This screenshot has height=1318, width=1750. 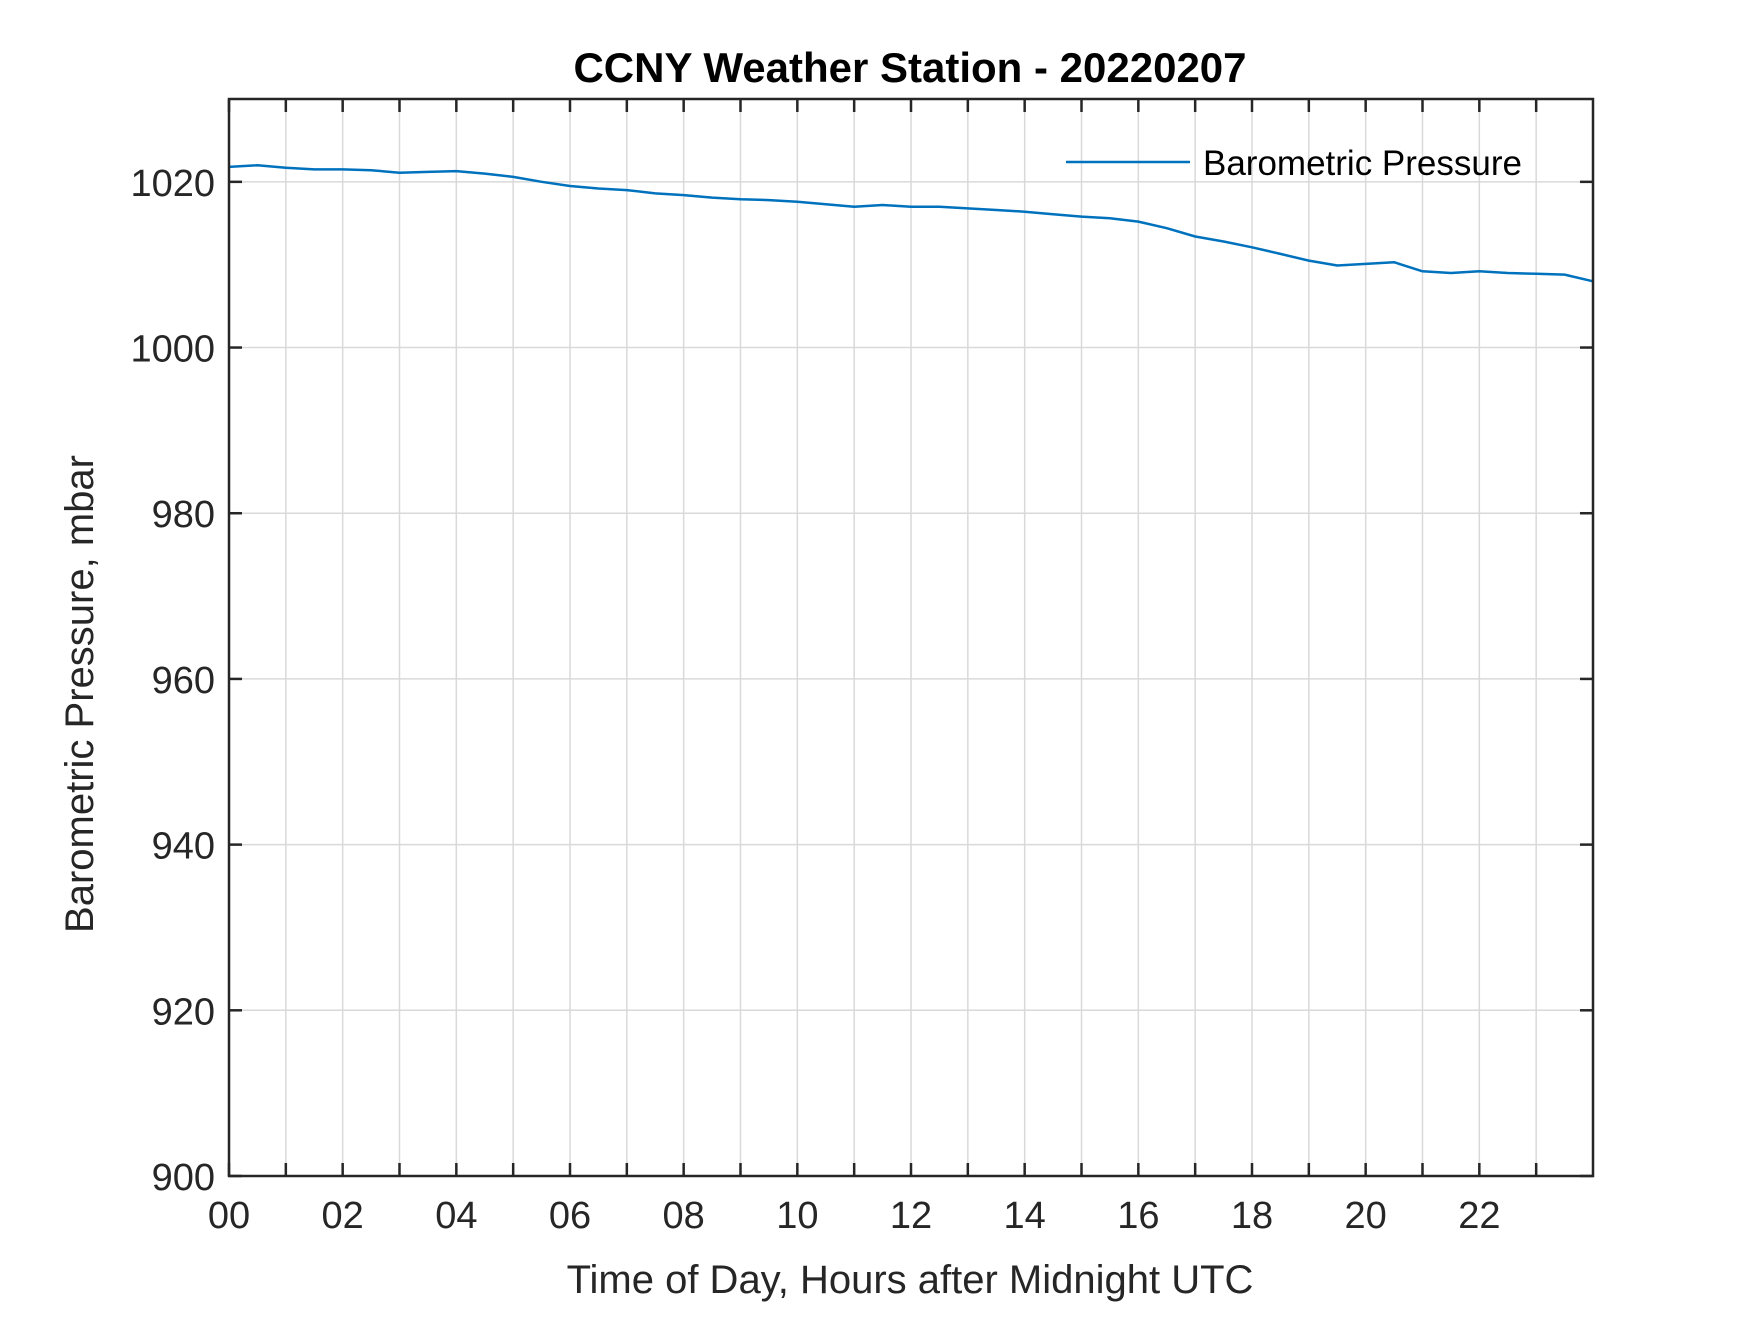 What do you see at coordinates (1025, 1216) in the screenshot?
I see `x-tick-label: 14` at bounding box center [1025, 1216].